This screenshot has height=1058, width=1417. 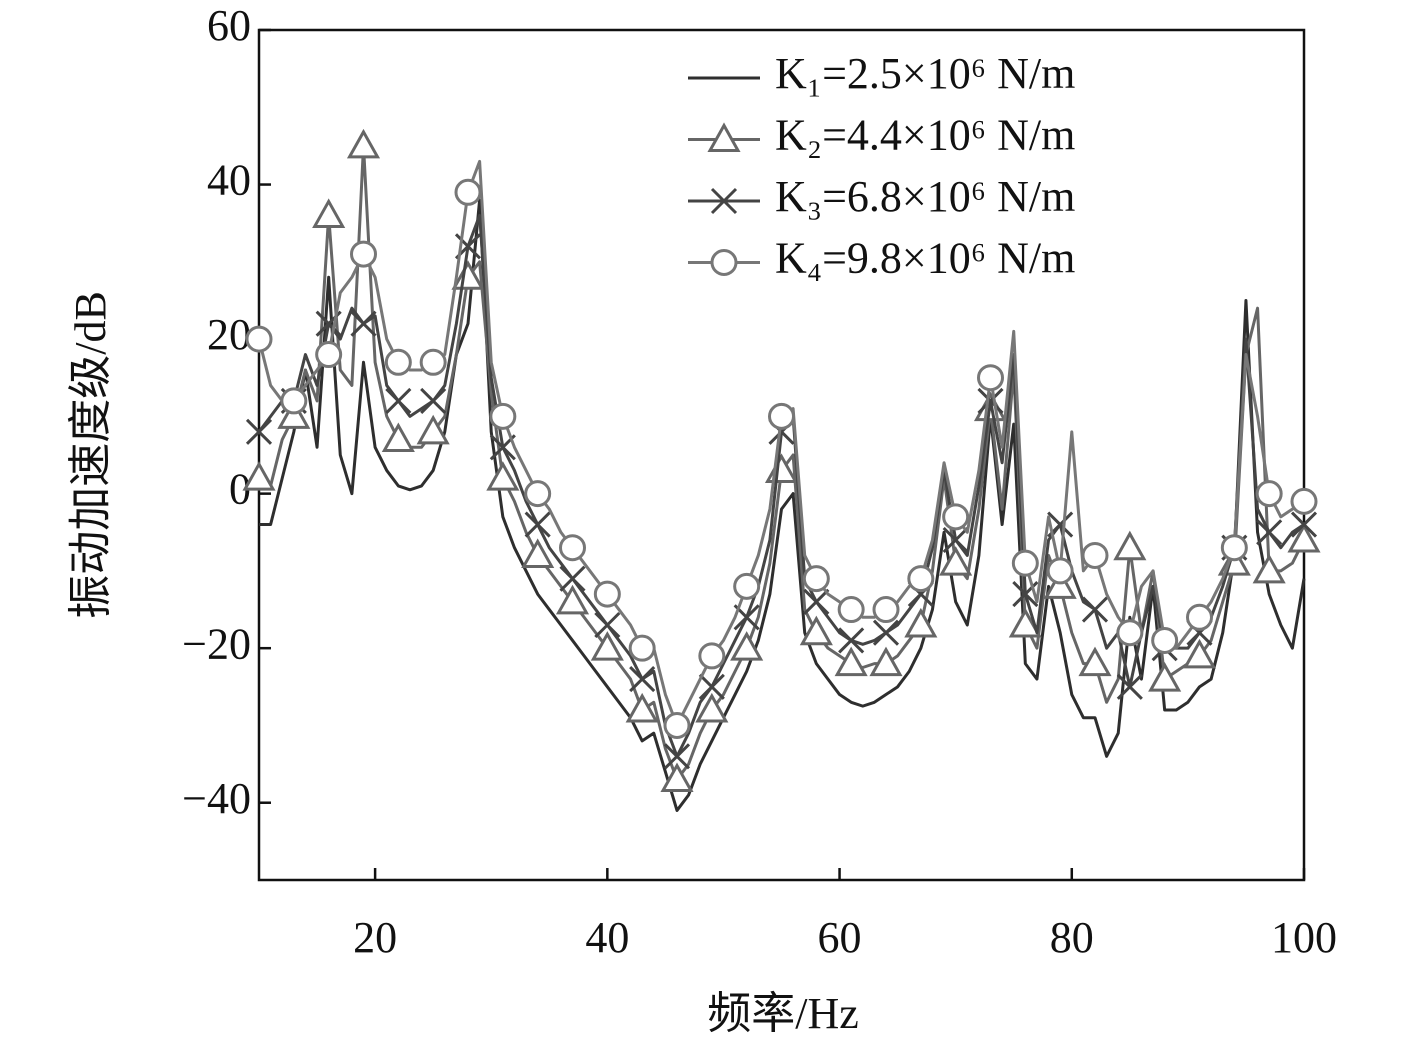 What do you see at coordinates (607, 937) in the screenshot?
I see `x-tick-label: 40` at bounding box center [607, 937].